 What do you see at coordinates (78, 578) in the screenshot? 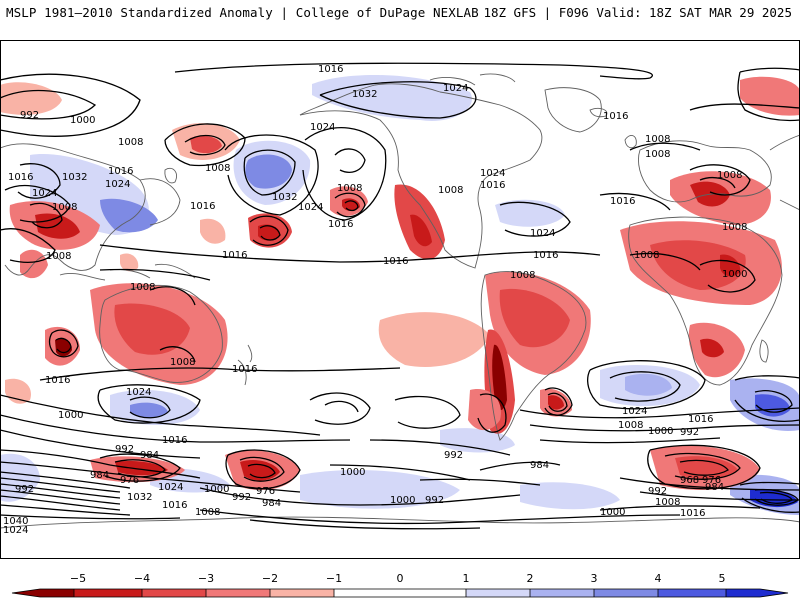
I see `colorbar-tick-label: −5` at bounding box center [78, 578].